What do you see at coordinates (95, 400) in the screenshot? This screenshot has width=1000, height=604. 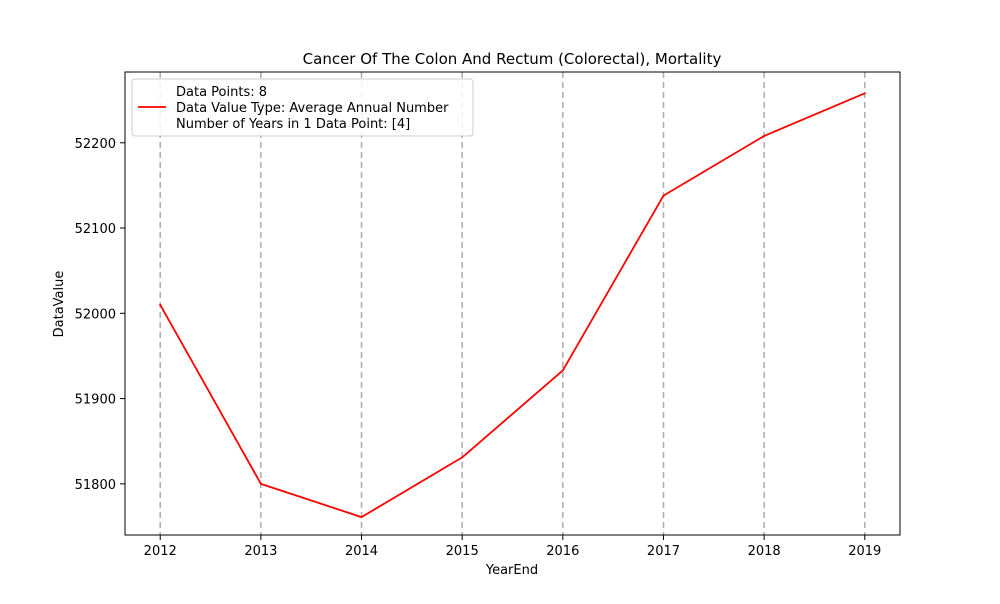 I see `y-tick-label: 51900` at bounding box center [95, 400].